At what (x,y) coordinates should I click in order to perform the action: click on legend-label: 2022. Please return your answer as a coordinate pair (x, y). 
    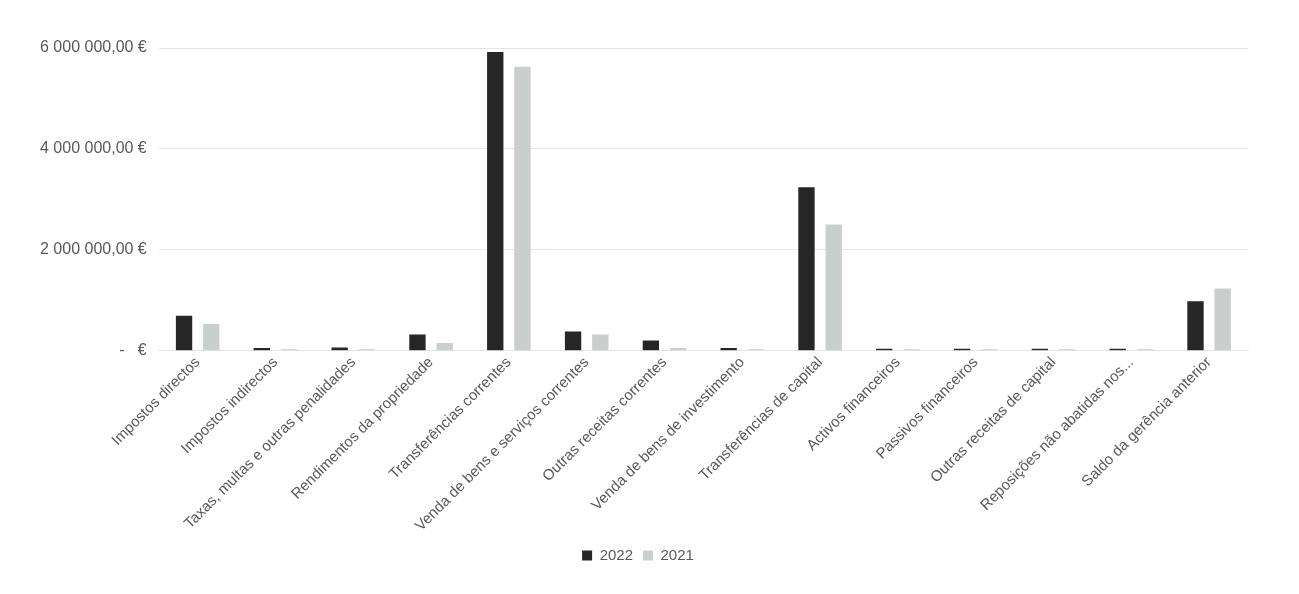
    Looking at the image, I should click on (616, 554).